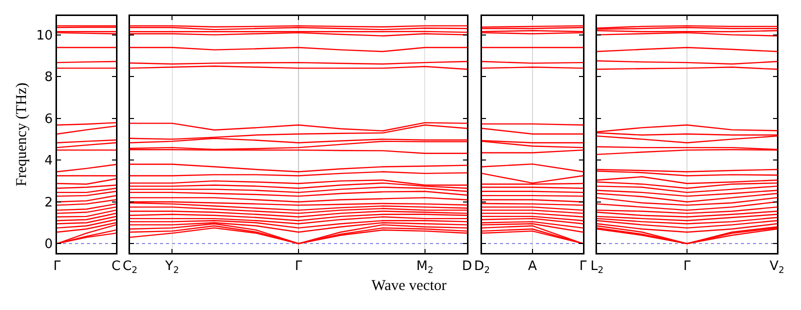  What do you see at coordinates (48, 244) in the screenshot?
I see `y-tick-label: 0` at bounding box center [48, 244].